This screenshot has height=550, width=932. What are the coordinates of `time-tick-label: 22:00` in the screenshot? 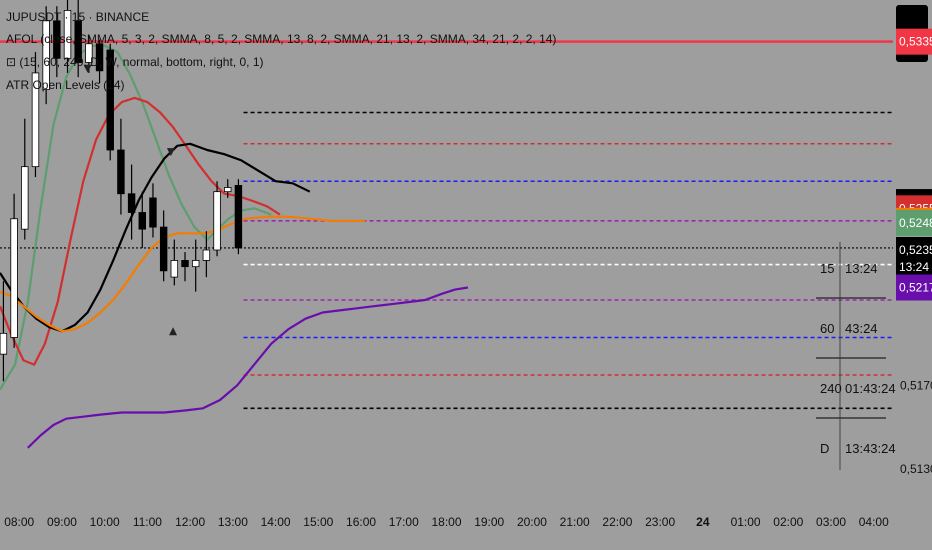 It's located at (617, 522).